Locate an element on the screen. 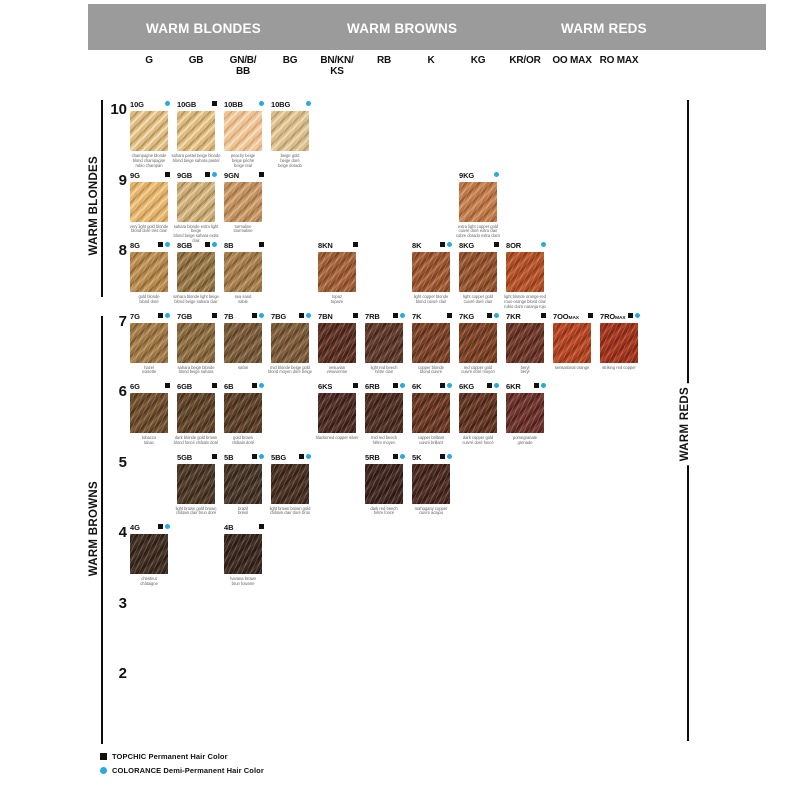 This screenshot has height=800, width=800. shade-description: red copper gold cuivré doré moyen is located at coordinates (478, 369).